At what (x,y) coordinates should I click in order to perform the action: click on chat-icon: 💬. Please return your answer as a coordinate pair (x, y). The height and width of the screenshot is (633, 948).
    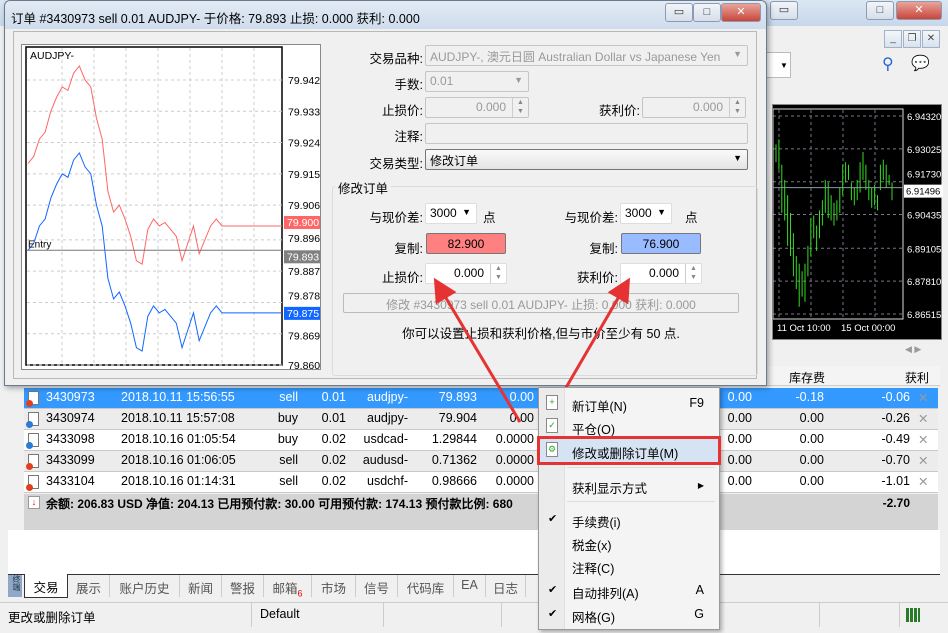
    Looking at the image, I should click on (920, 63).